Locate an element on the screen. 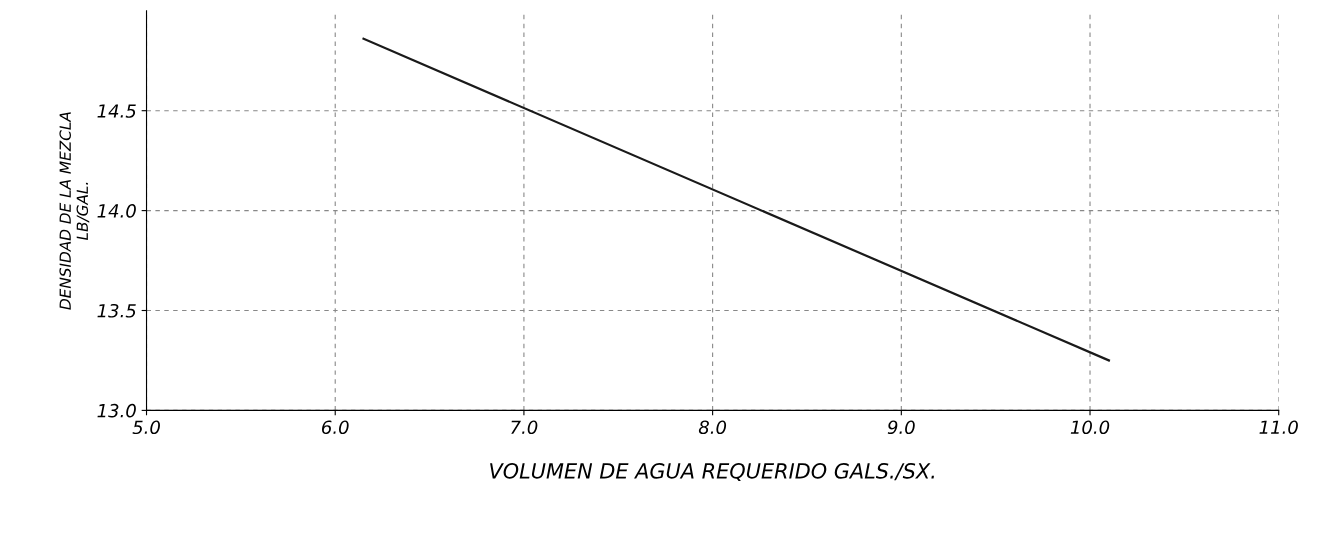  x-axis-title: VOLUMEN DE AGUA REQUERIDO GALS./SX. is located at coordinates (712, 472).